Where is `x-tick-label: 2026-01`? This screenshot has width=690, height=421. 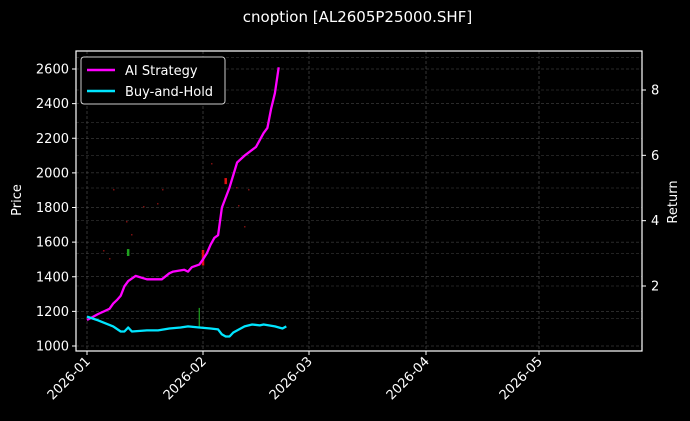
x-tick-label: 2026-01 is located at coordinates (69, 378).